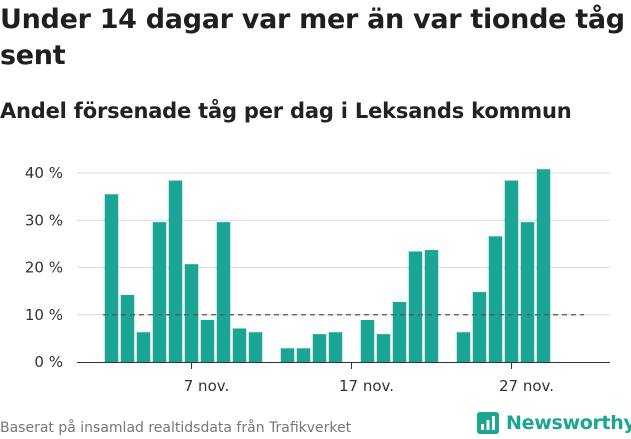  I want to click on y-tick-label: 40 %, so click(44, 173).